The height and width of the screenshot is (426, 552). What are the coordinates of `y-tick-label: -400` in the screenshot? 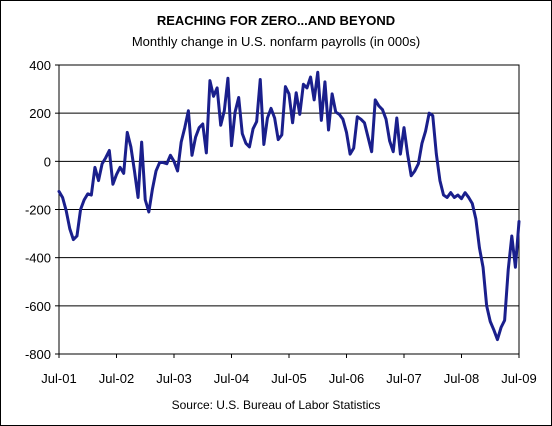 It's located at (38, 258).